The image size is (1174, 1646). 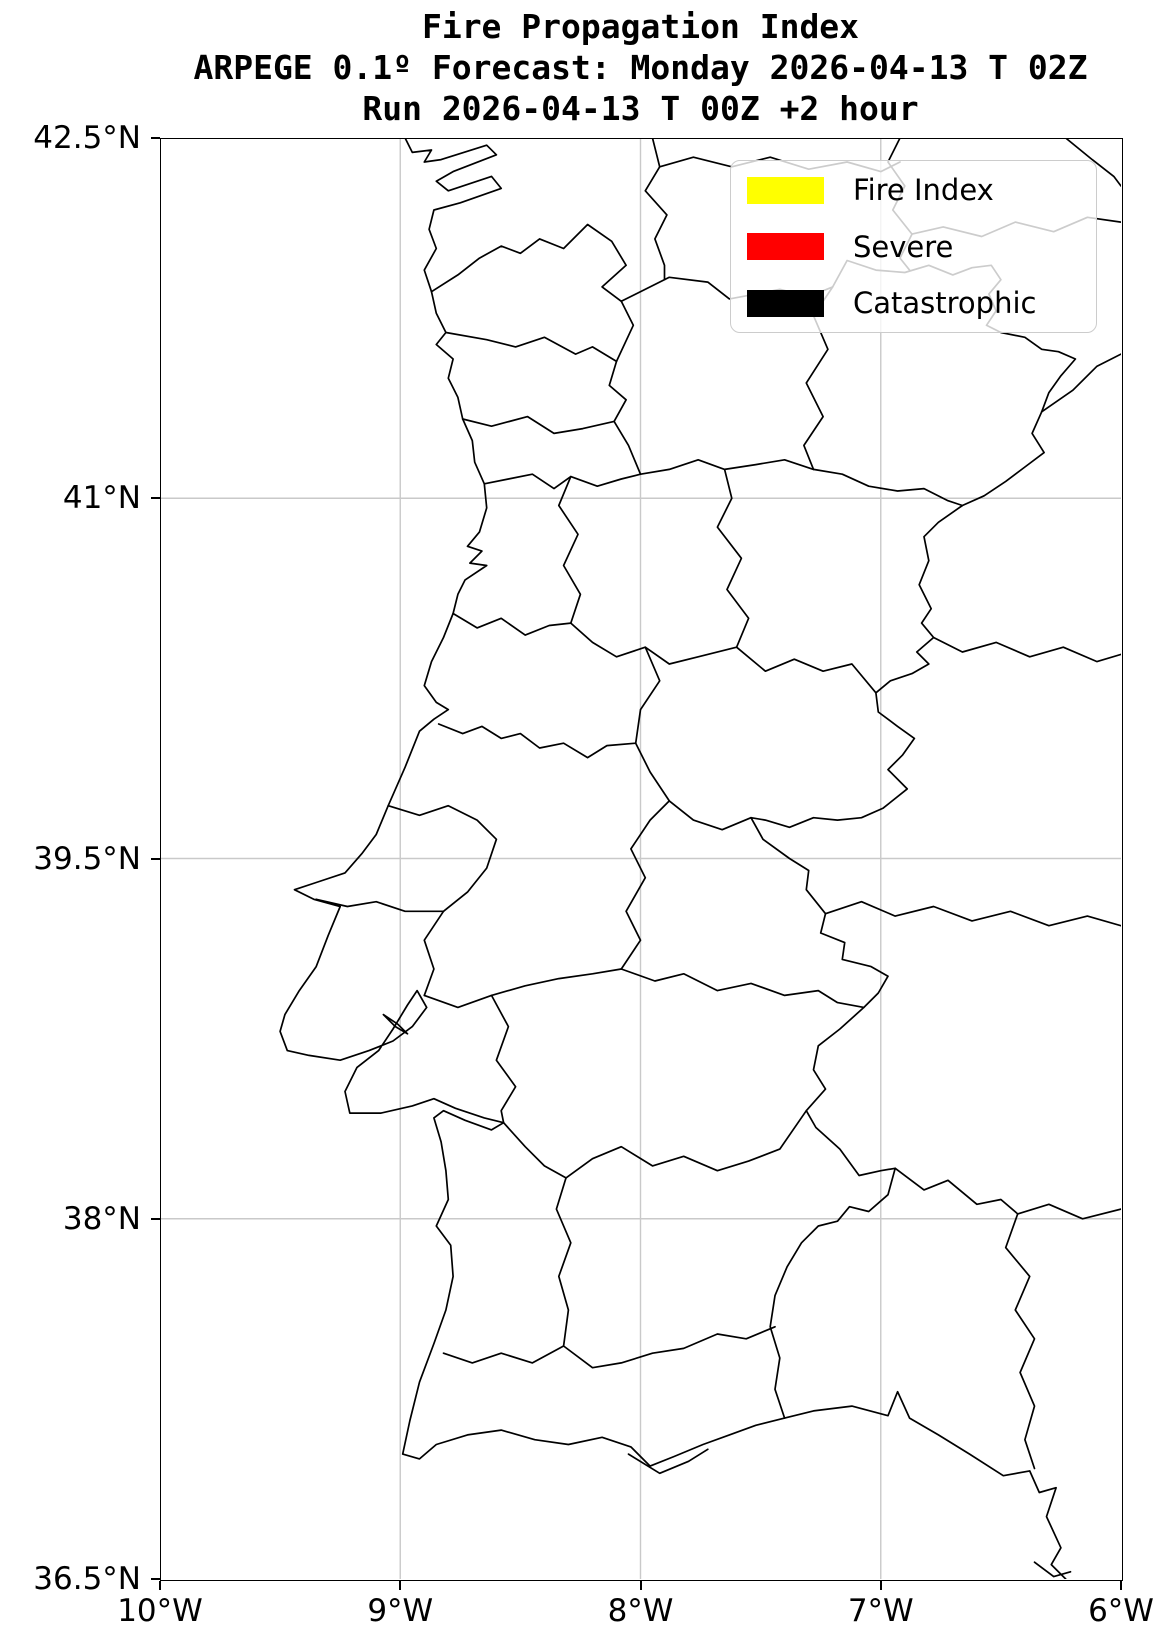 I want to click on map-line-district-setubal-beja, so click(x=563, y=1262).